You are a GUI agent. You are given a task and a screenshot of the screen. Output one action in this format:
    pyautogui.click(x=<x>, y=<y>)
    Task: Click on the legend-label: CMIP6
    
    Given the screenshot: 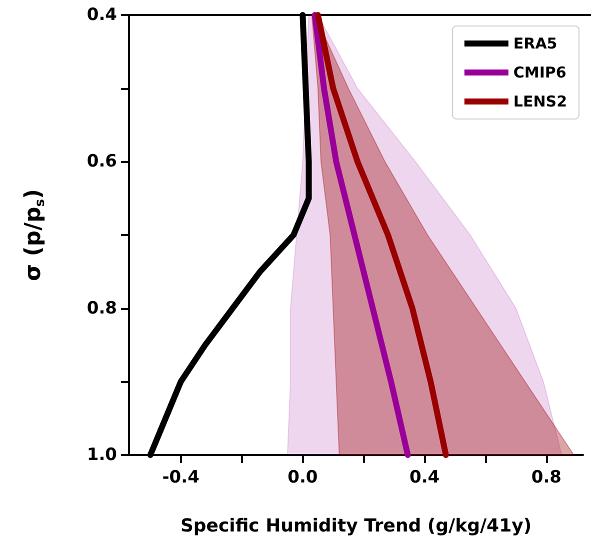 What is the action you would take?
    pyautogui.click(x=539, y=73)
    